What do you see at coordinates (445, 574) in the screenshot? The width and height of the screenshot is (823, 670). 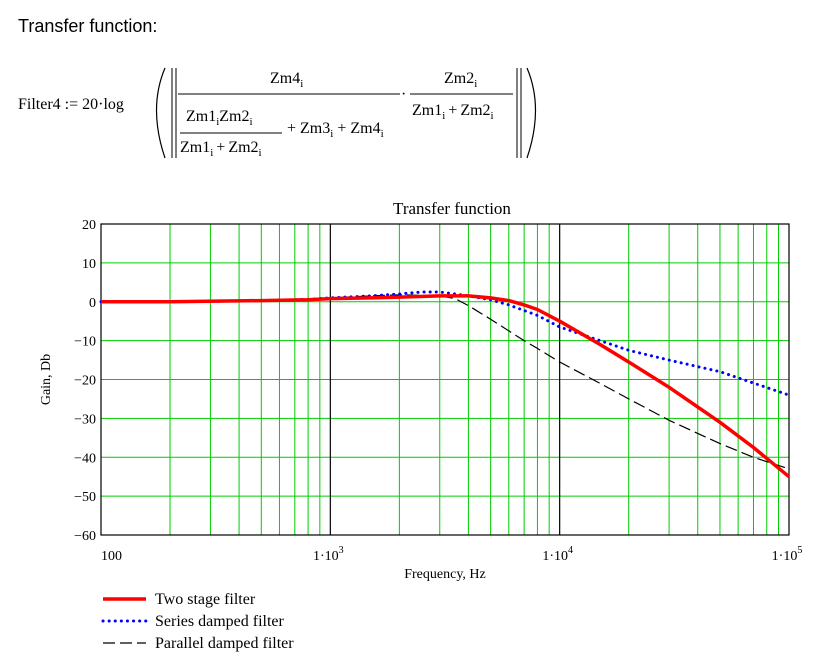 I see `x-axis-label: Frequency, Hz` at bounding box center [445, 574].